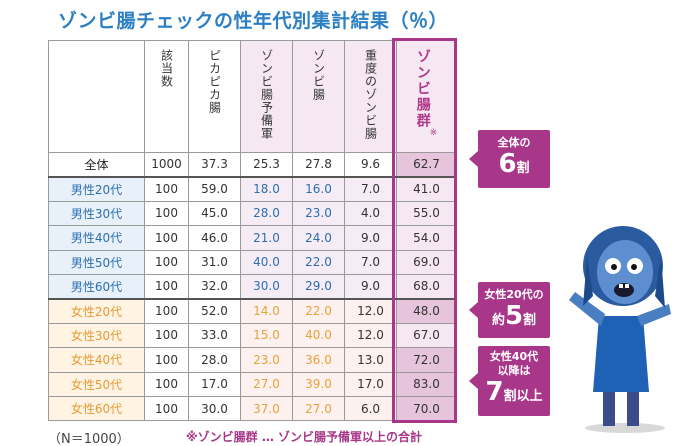  What do you see at coordinates (266, 238) in the screenshot?
I see `table-cell-pink: 21.0` at bounding box center [266, 238].